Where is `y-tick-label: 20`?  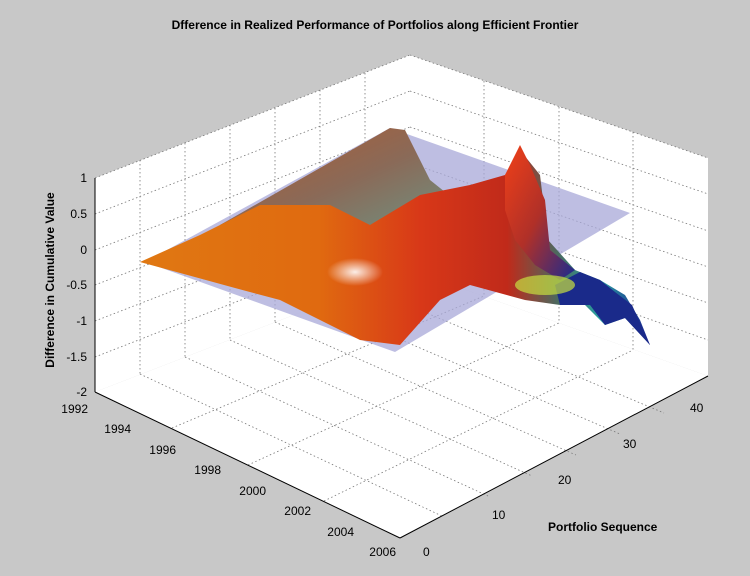
y-tick-label: 20 is located at coordinates (565, 480).